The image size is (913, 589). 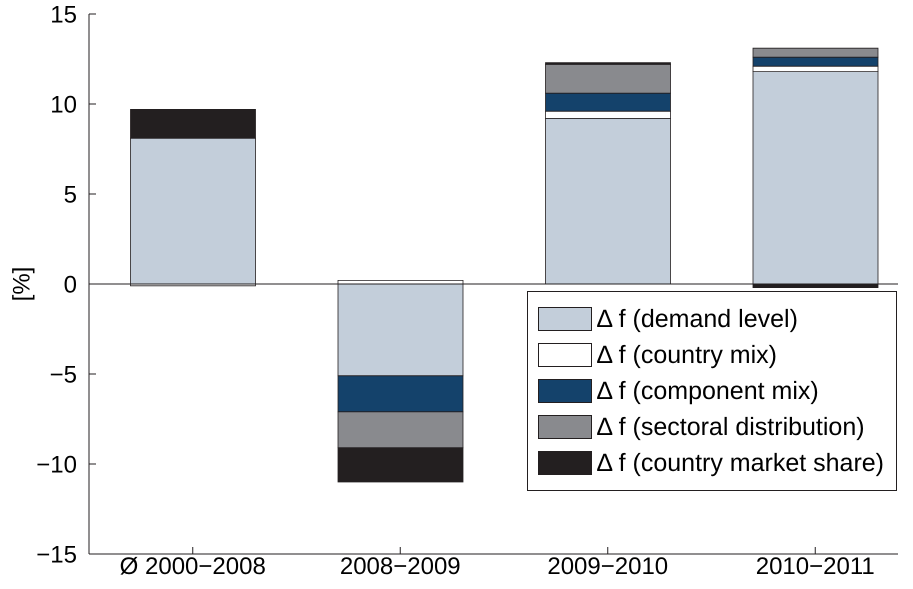 I want to click on y-tick-label: −10, so click(x=56, y=465).